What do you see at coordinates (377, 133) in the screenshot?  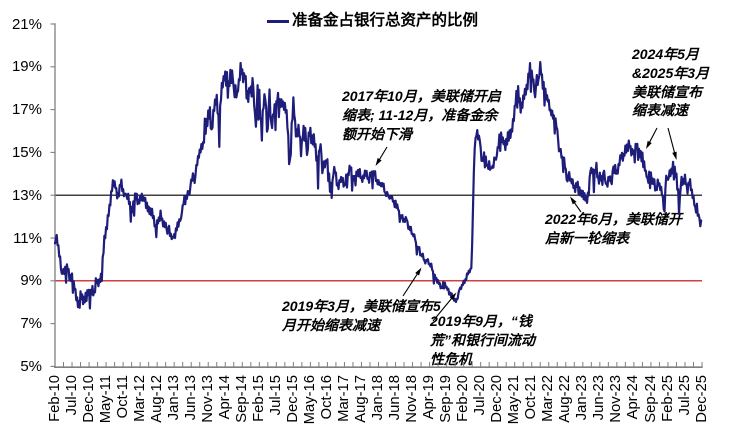 I see `ann-2017-line: 额开始下滑` at bounding box center [377, 133].